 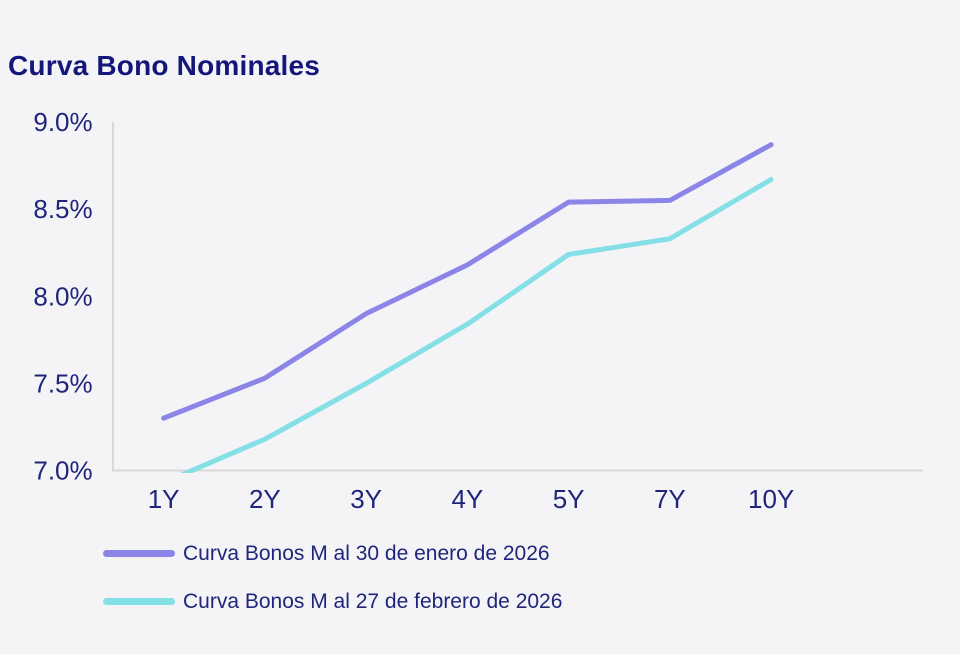 What do you see at coordinates (771, 499) in the screenshot?
I see `svg-text: 10Y` at bounding box center [771, 499].